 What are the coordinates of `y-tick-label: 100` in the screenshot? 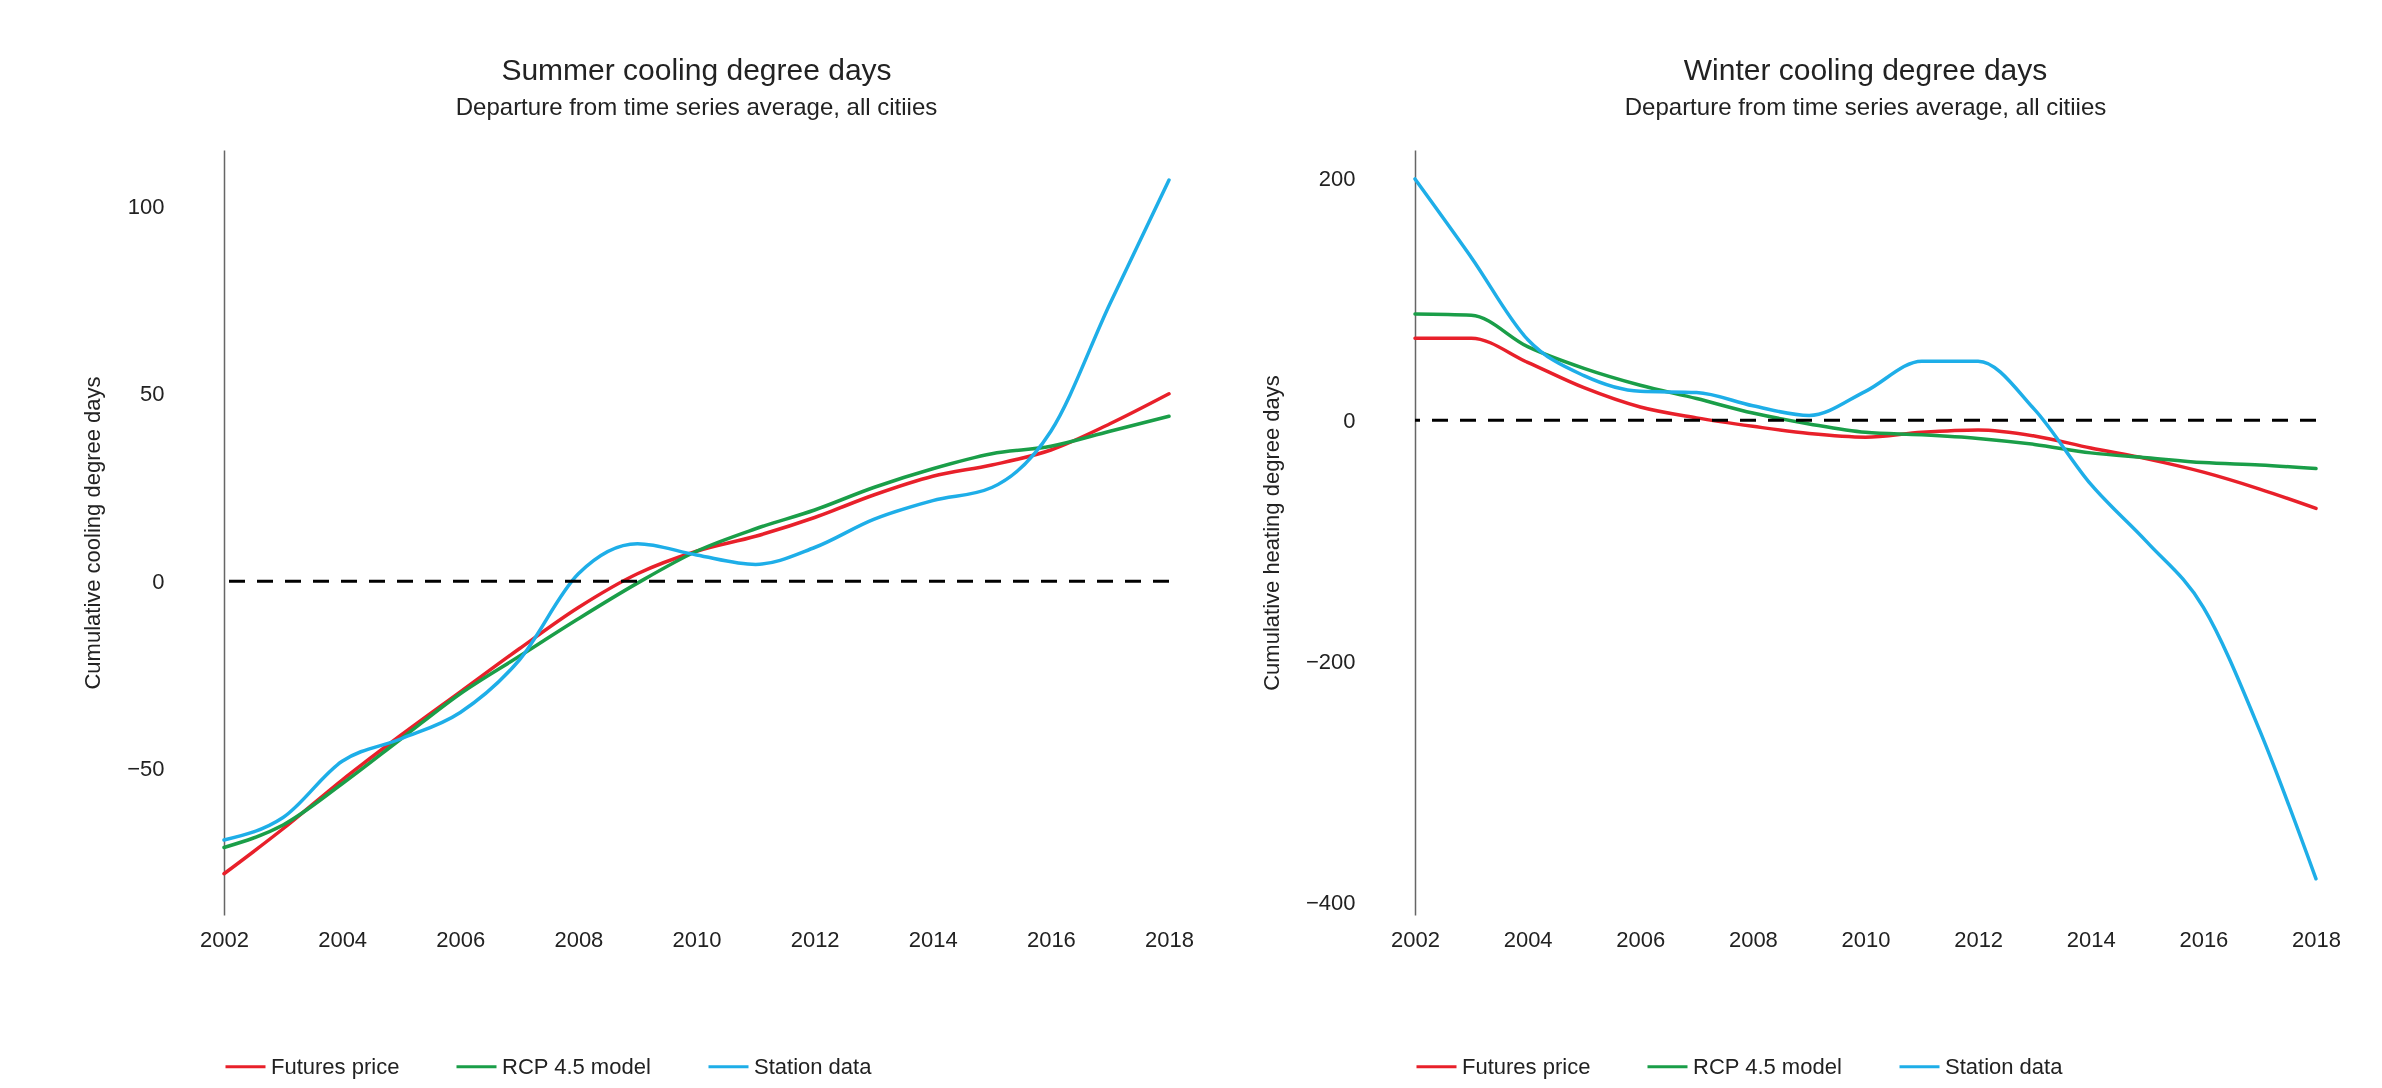 It's located at (146, 206).